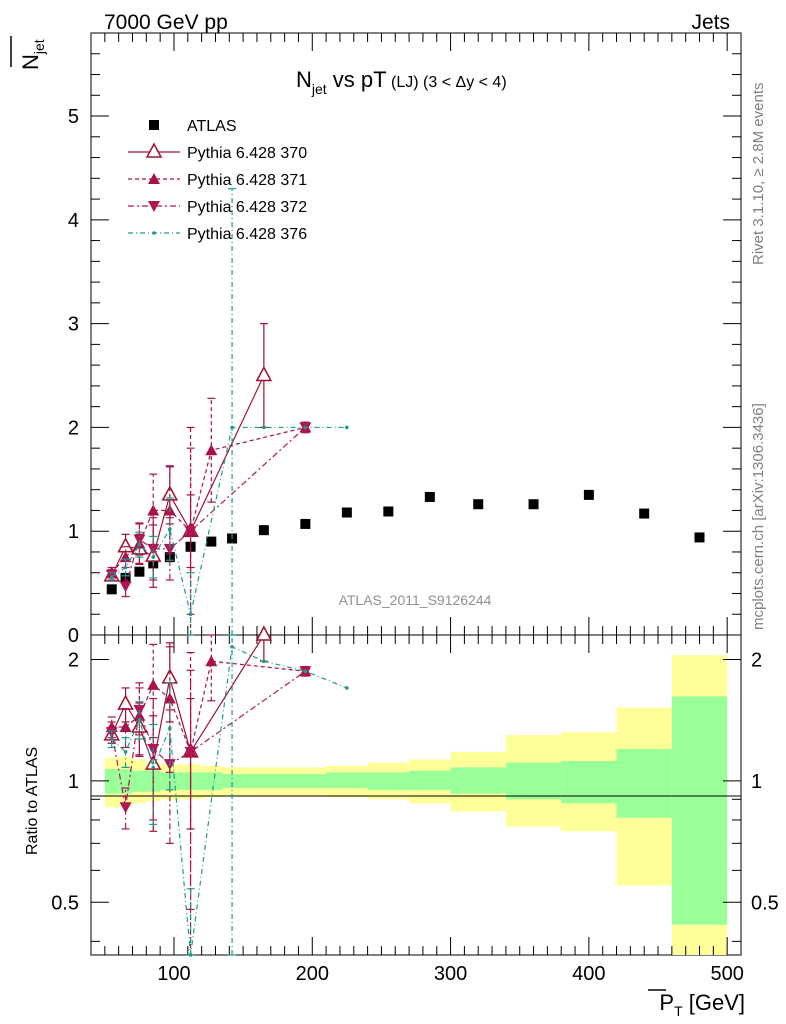  What do you see at coordinates (765, 903) in the screenshot?
I see `ratio-ytick-label-right: 0.5` at bounding box center [765, 903].